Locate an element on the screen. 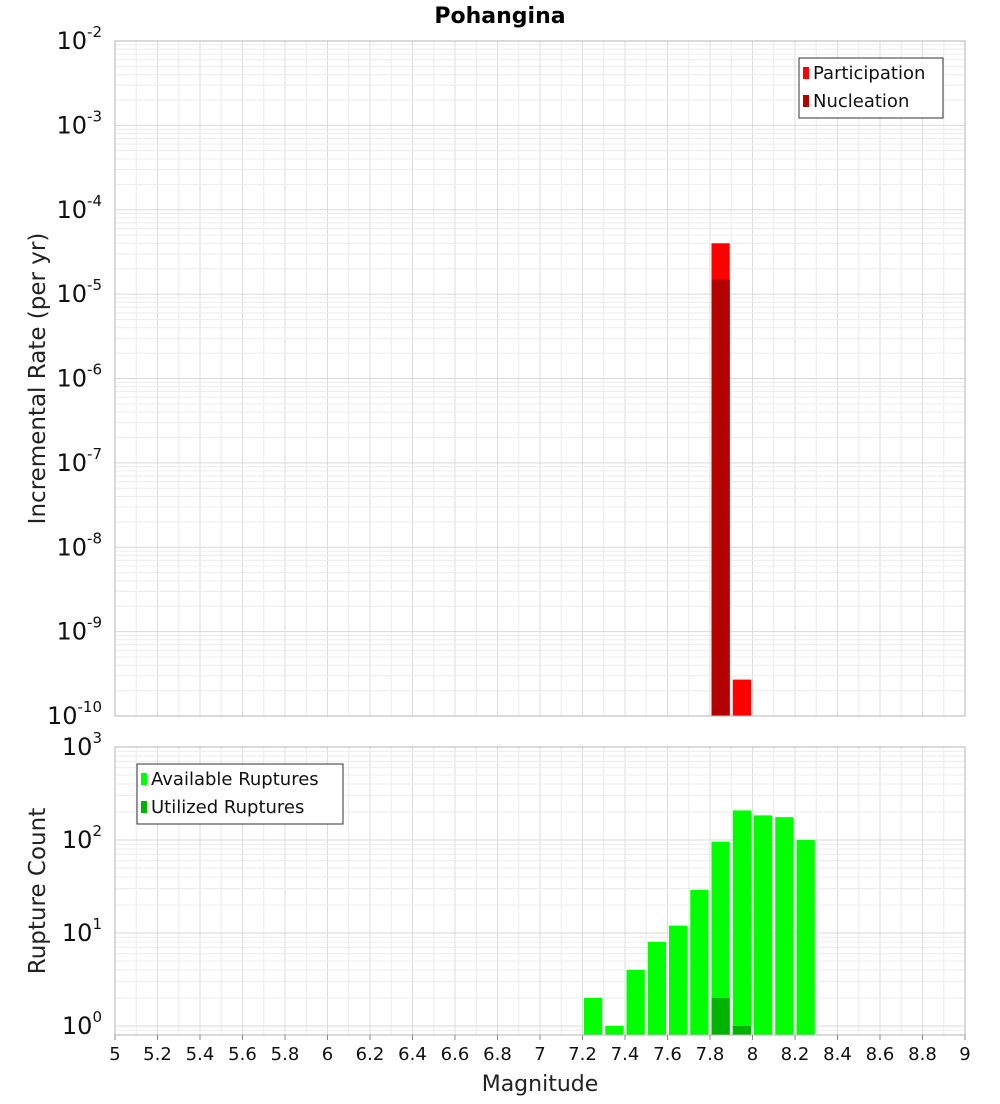 This screenshot has height=1104, width=1000. y-tick-exponent: -6 is located at coordinates (94, 370).